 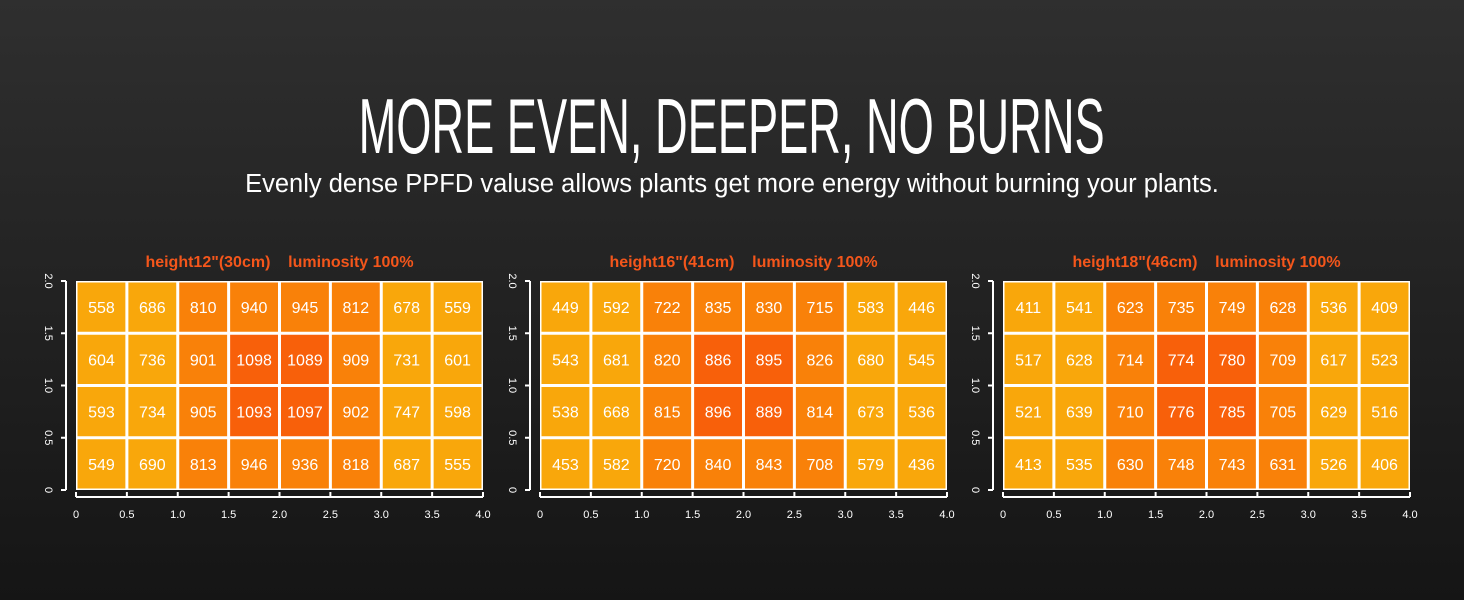 I want to click on cell-value: 639, so click(x=1079, y=413).